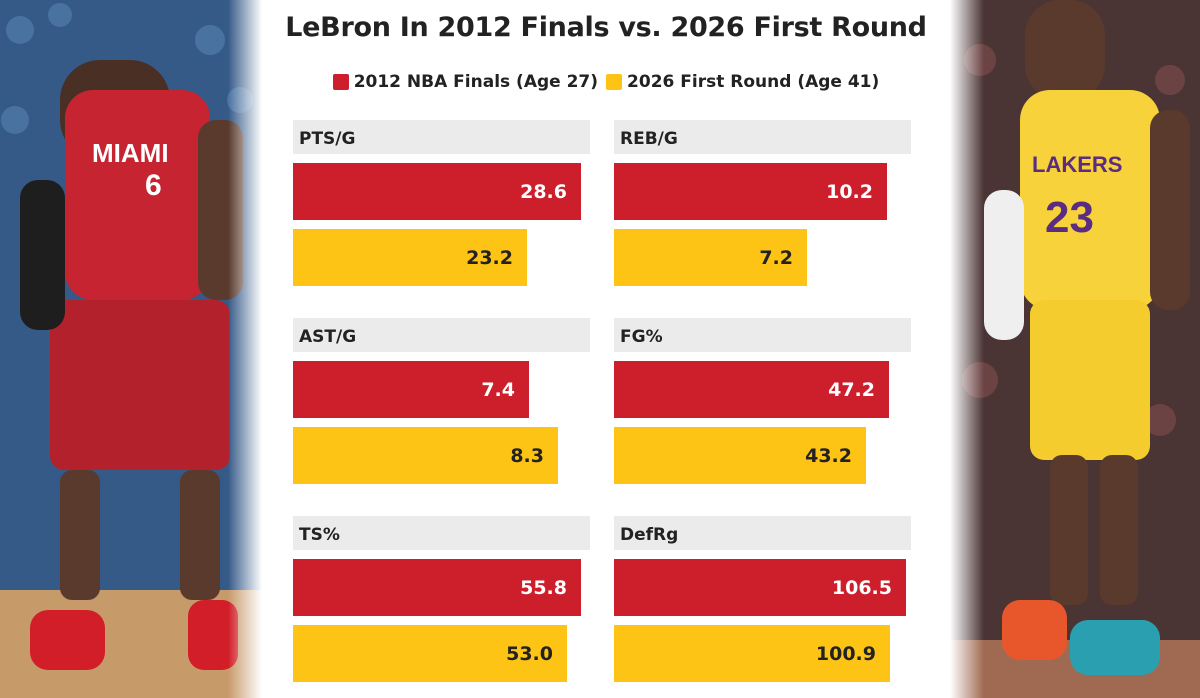 This screenshot has width=1200, height=698. What do you see at coordinates (753, 82) in the screenshot?
I see `legend-label-2026: 2026 First Round (Age 41)` at bounding box center [753, 82].